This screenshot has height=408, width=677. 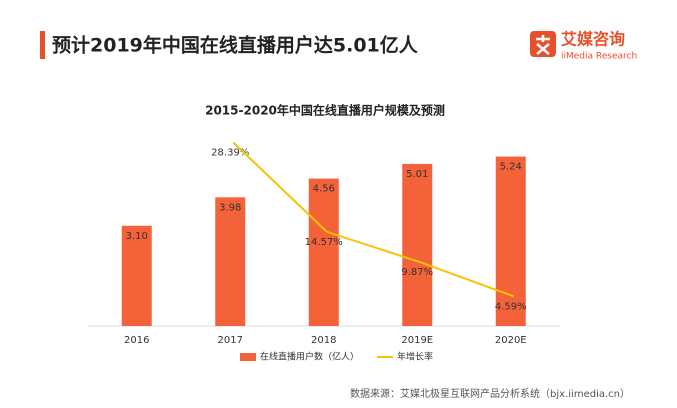 What do you see at coordinates (230, 340) in the screenshot?
I see `x-tick-label: 2017` at bounding box center [230, 340].